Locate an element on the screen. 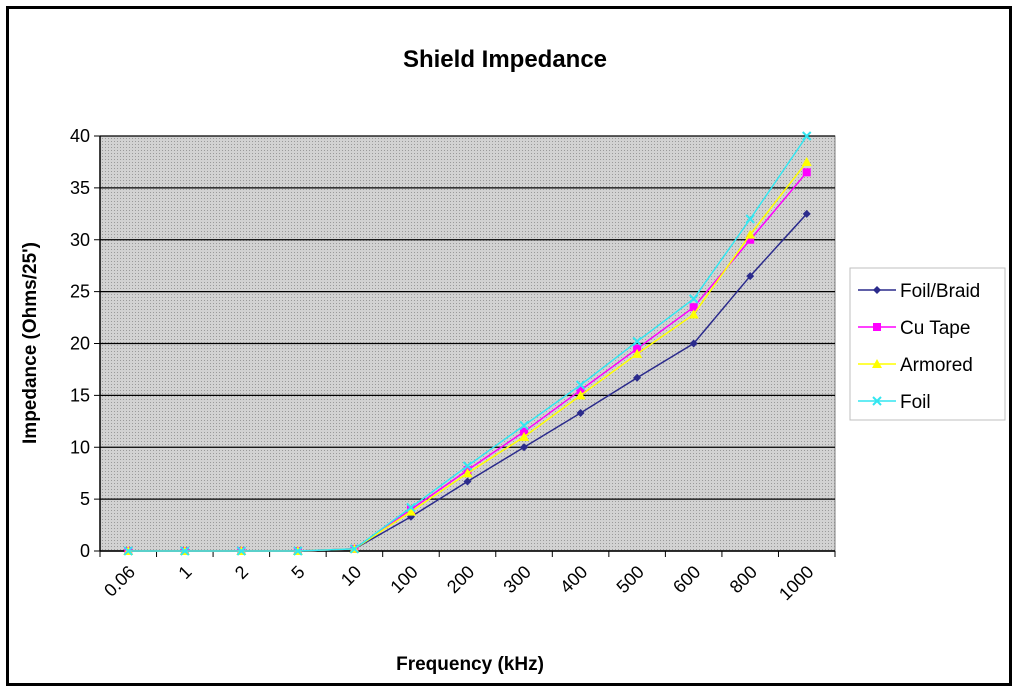  y-tick-label: 25 is located at coordinates (80, 292).